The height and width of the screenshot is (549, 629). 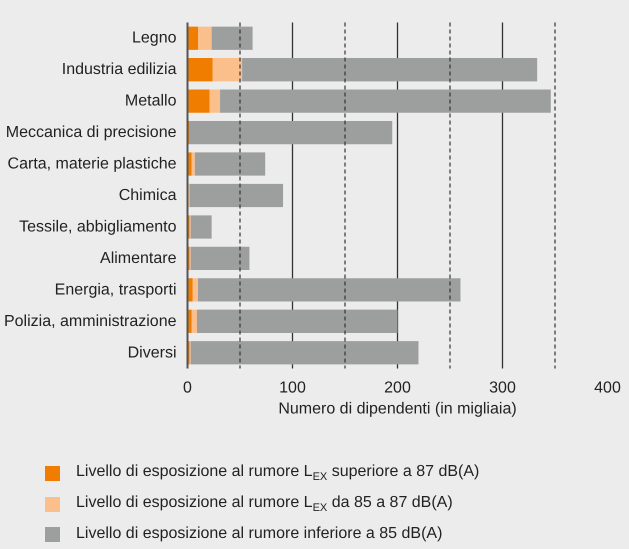 I want to click on x-tick-label: 300, so click(x=502, y=388).